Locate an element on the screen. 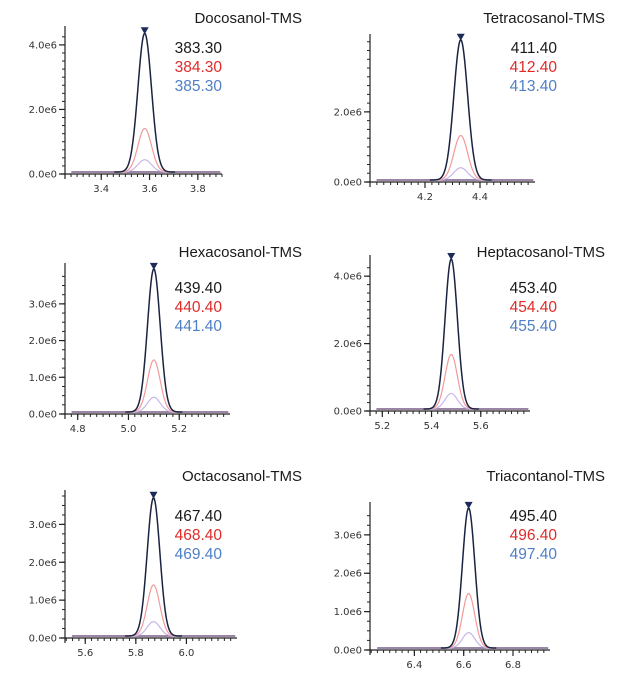  x-tick-label: 5.4 is located at coordinates (432, 426).